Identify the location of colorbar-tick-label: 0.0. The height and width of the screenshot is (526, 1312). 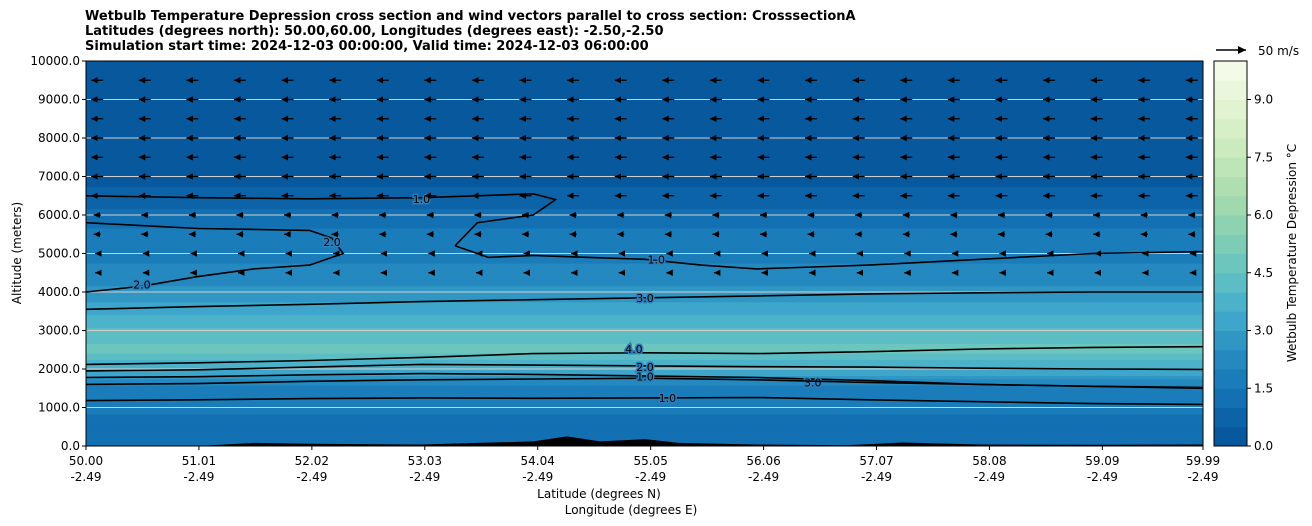
(1263, 446).